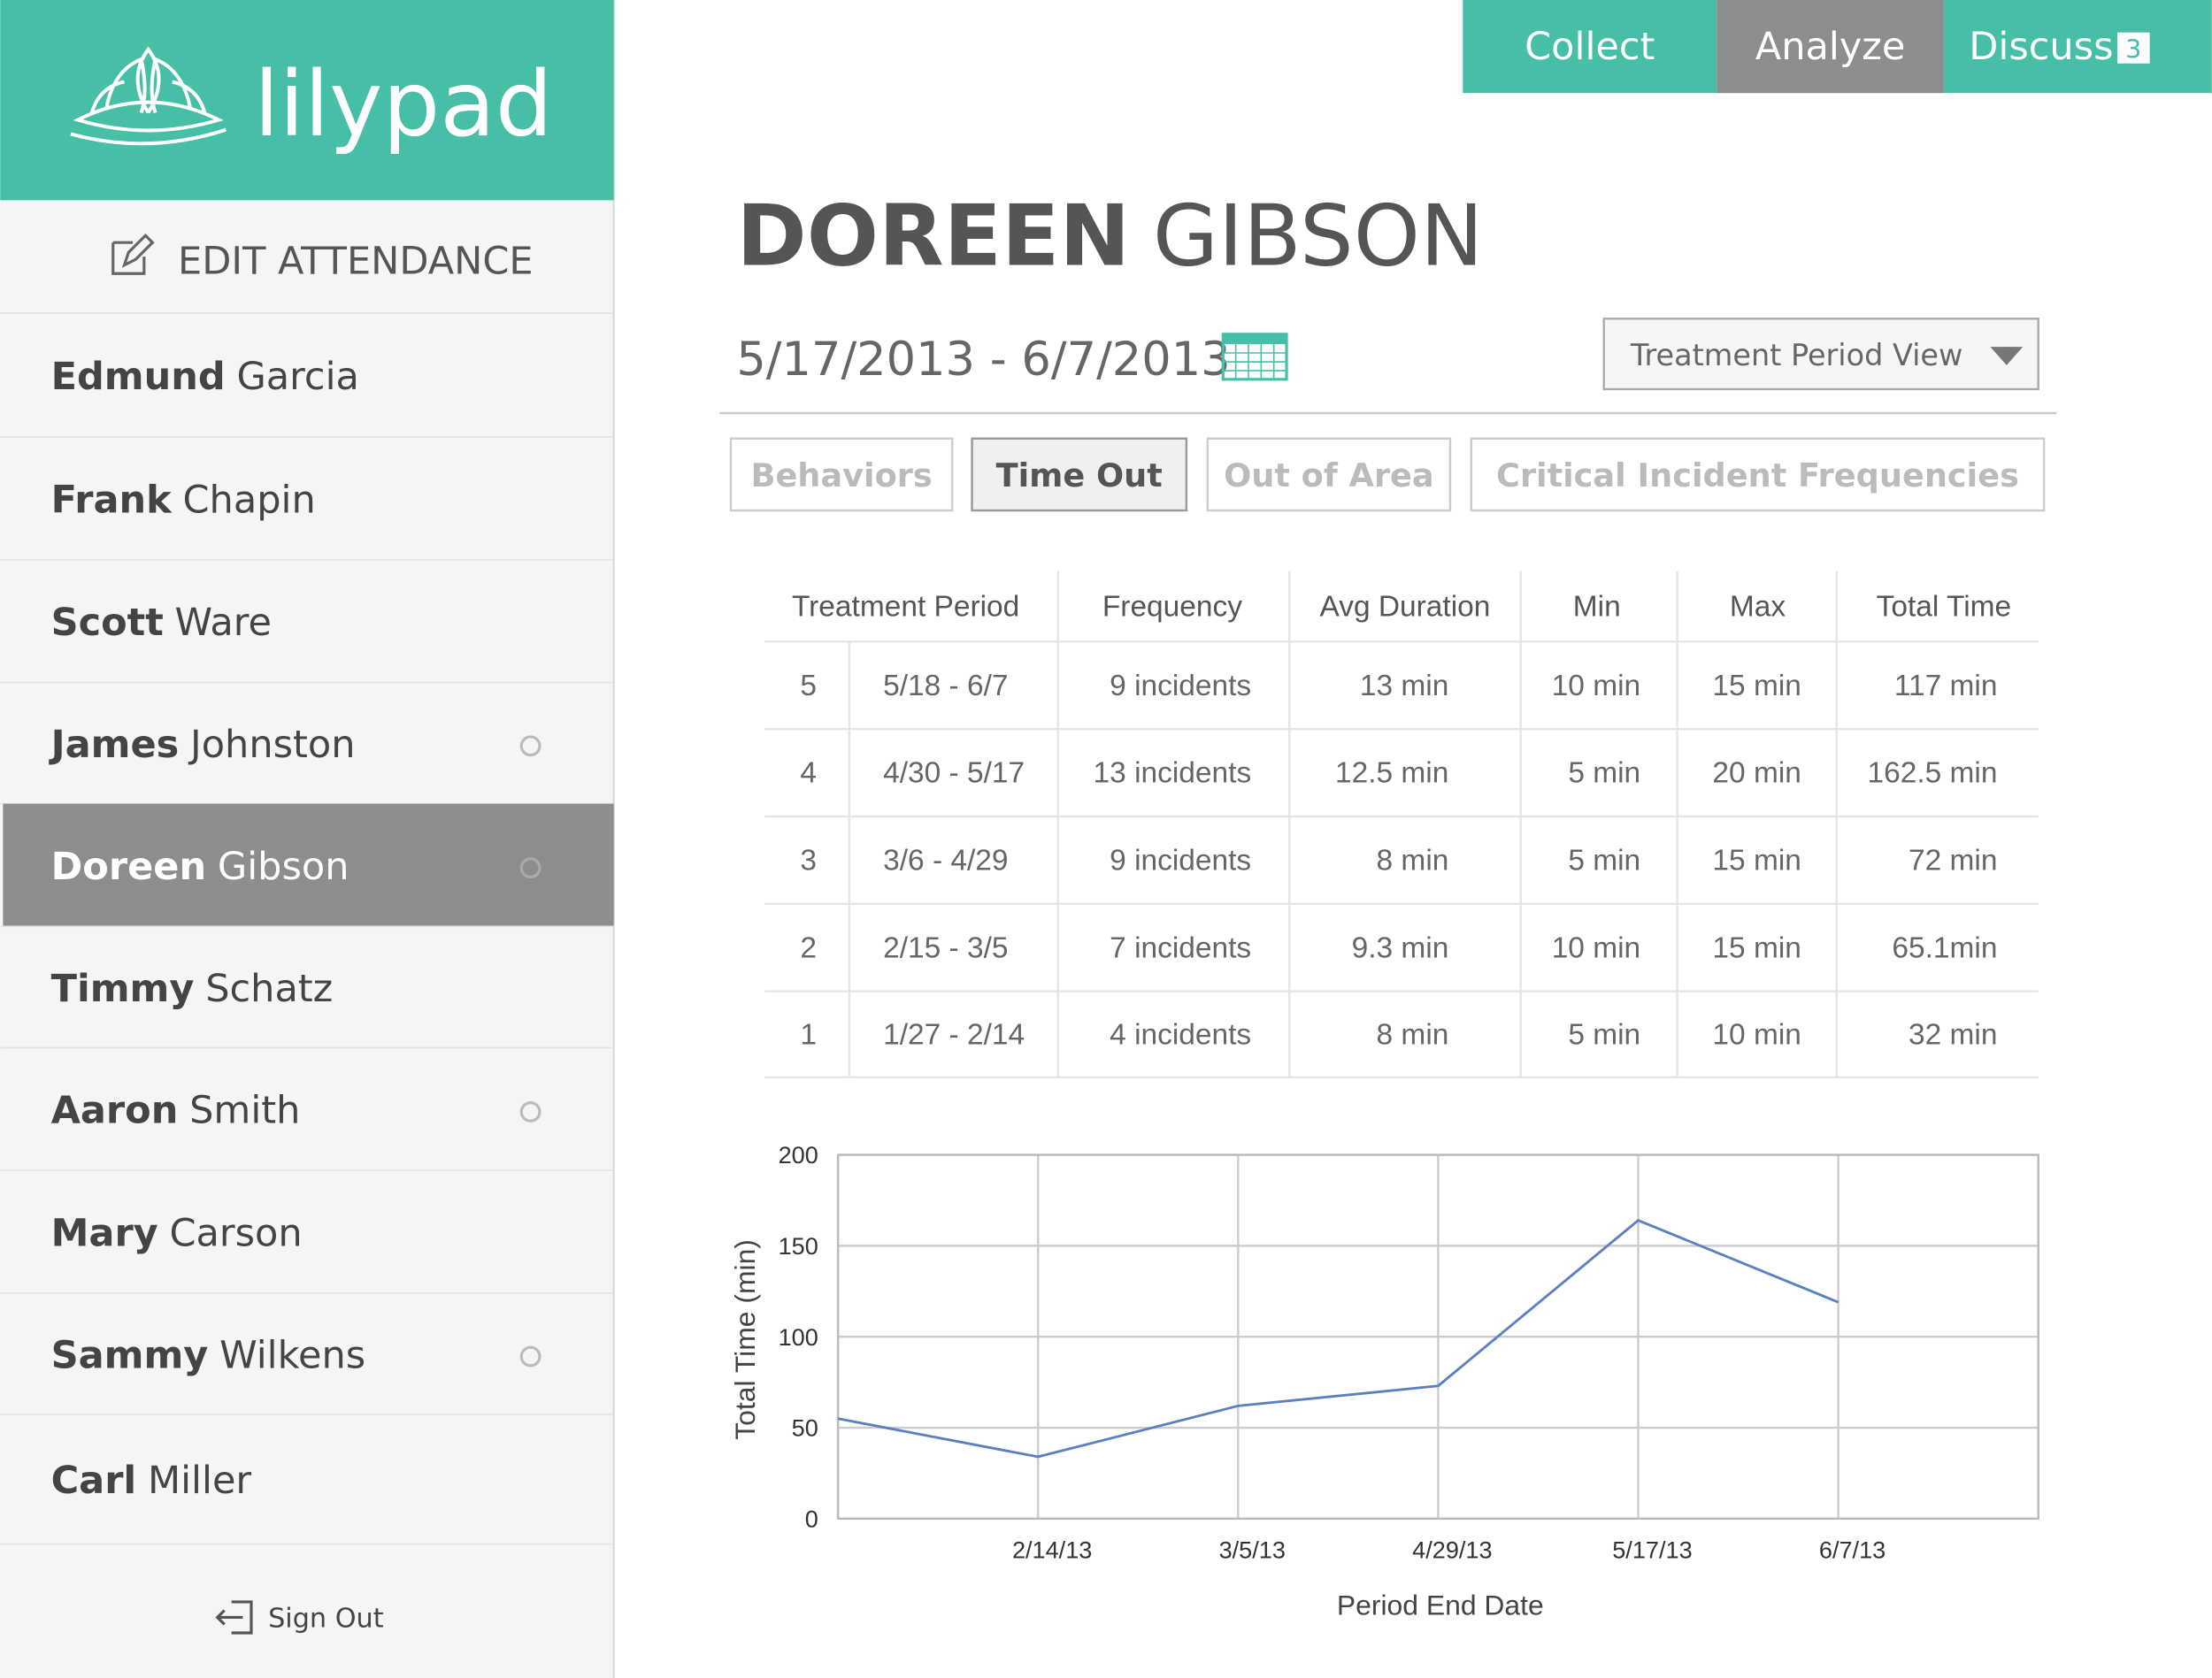 This screenshot has height=1678, width=2212. I want to click on sign-out-label: Sign Out, so click(326, 1620).